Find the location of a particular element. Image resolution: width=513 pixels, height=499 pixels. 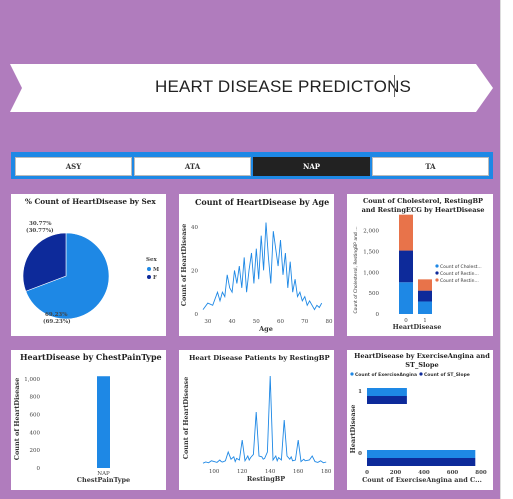

x-tick-label: 80 is located at coordinates (329, 322).